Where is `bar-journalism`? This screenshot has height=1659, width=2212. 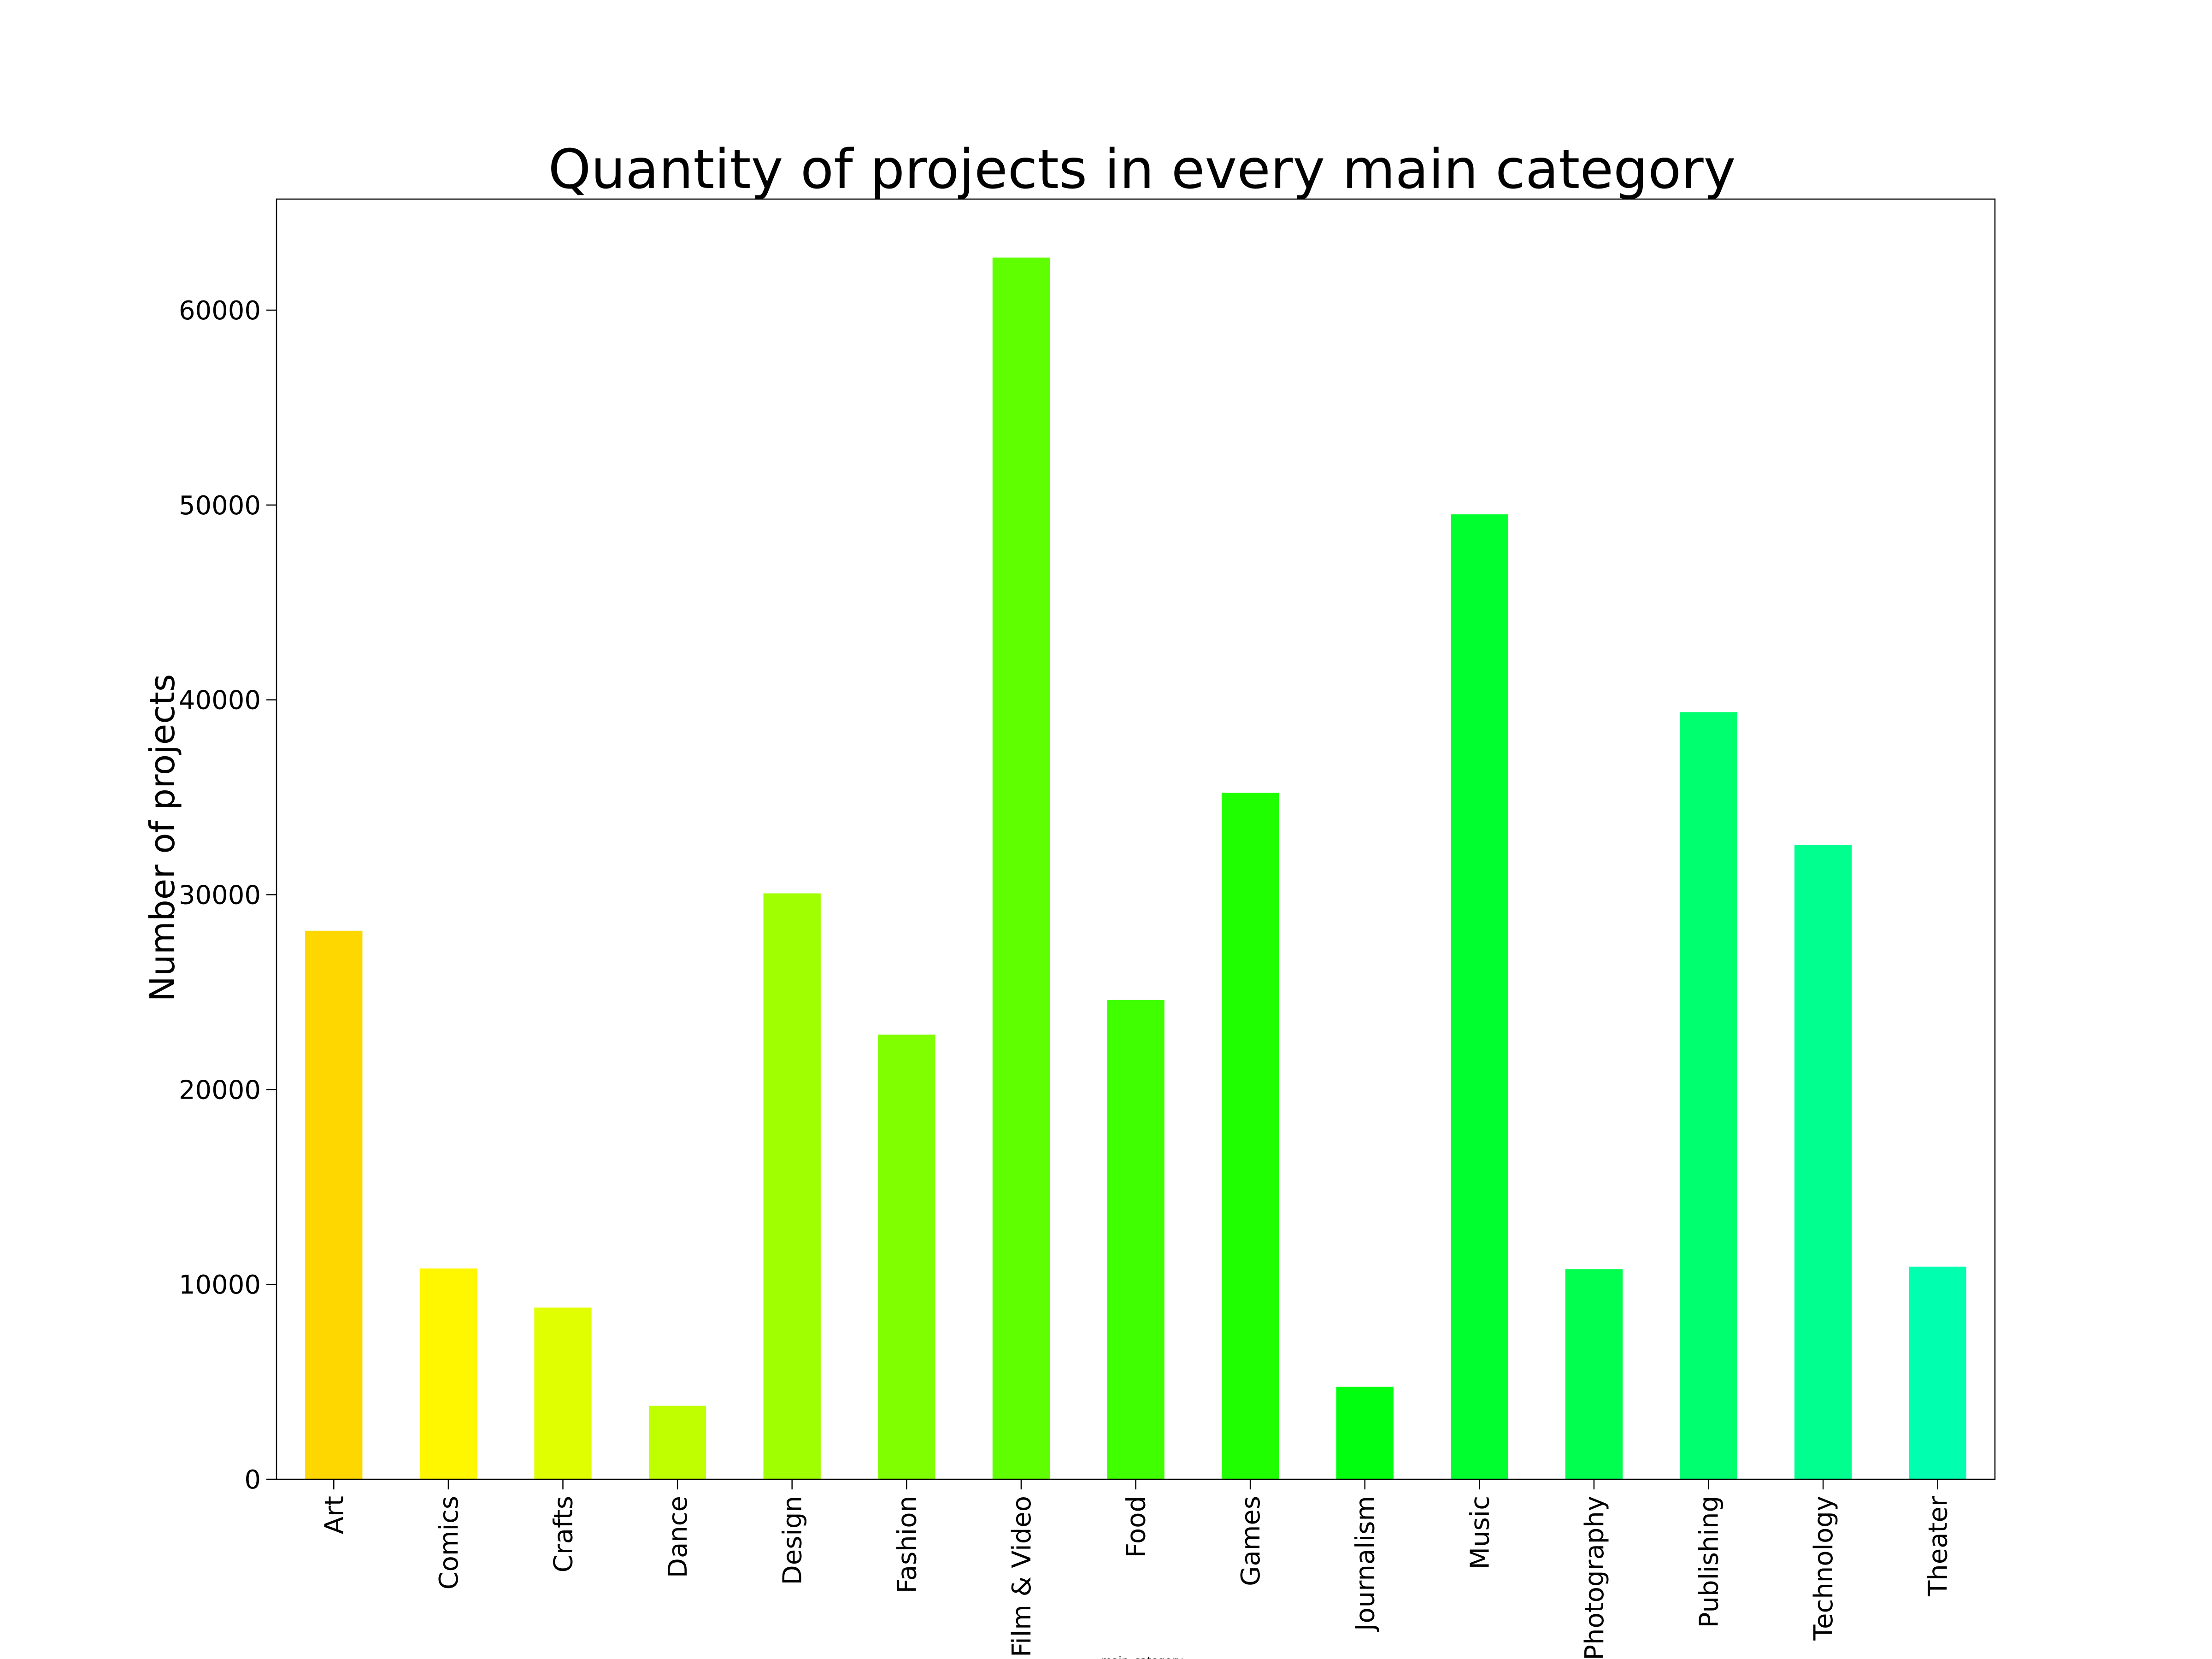 bar-journalism is located at coordinates (1365, 1433).